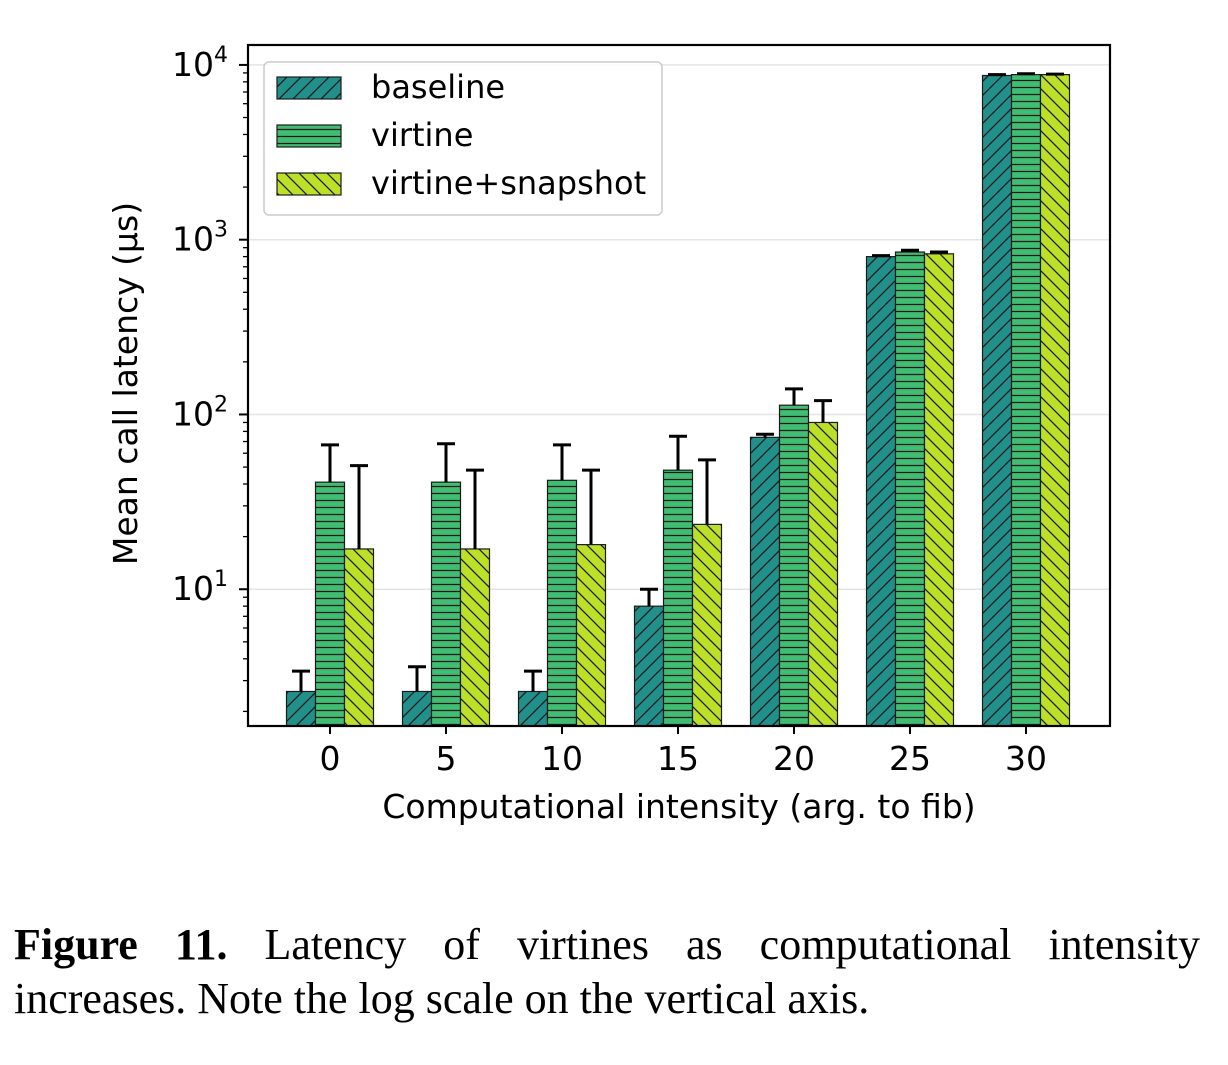 This screenshot has height=1065, width=1228. What do you see at coordinates (794, 758) in the screenshot?
I see `x-tick-label: 20` at bounding box center [794, 758].